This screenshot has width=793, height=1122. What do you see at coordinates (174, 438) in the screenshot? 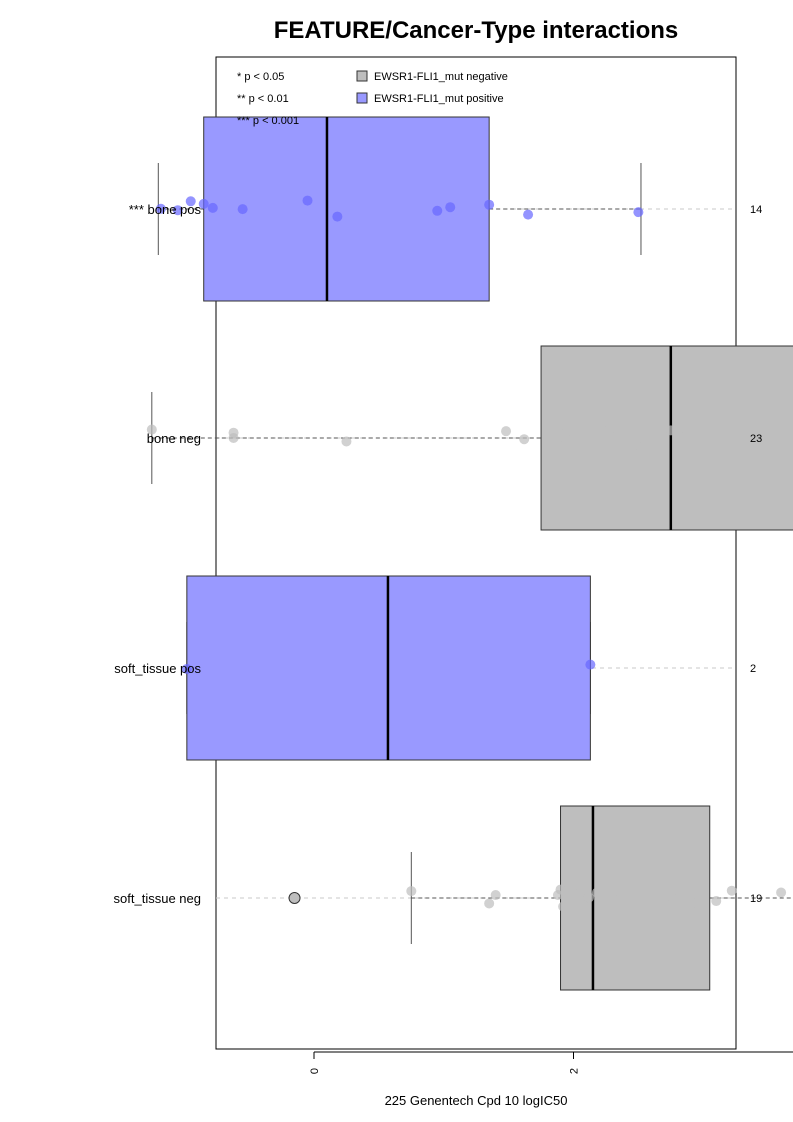
I see `group-label: bone neg` at bounding box center [174, 438].